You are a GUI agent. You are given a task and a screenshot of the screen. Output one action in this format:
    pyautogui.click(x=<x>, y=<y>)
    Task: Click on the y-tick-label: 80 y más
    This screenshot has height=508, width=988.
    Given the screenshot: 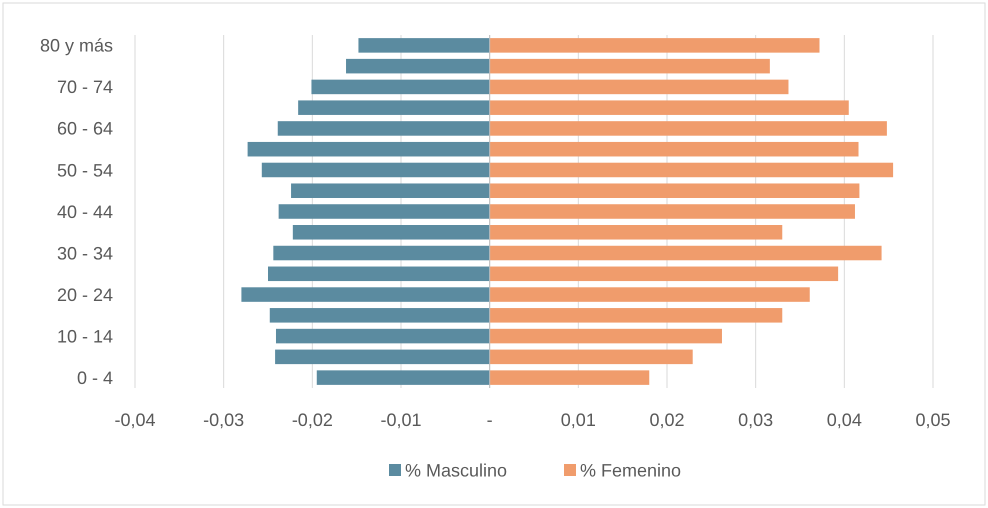 What is the action you would take?
    pyautogui.click(x=76, y=46)
    